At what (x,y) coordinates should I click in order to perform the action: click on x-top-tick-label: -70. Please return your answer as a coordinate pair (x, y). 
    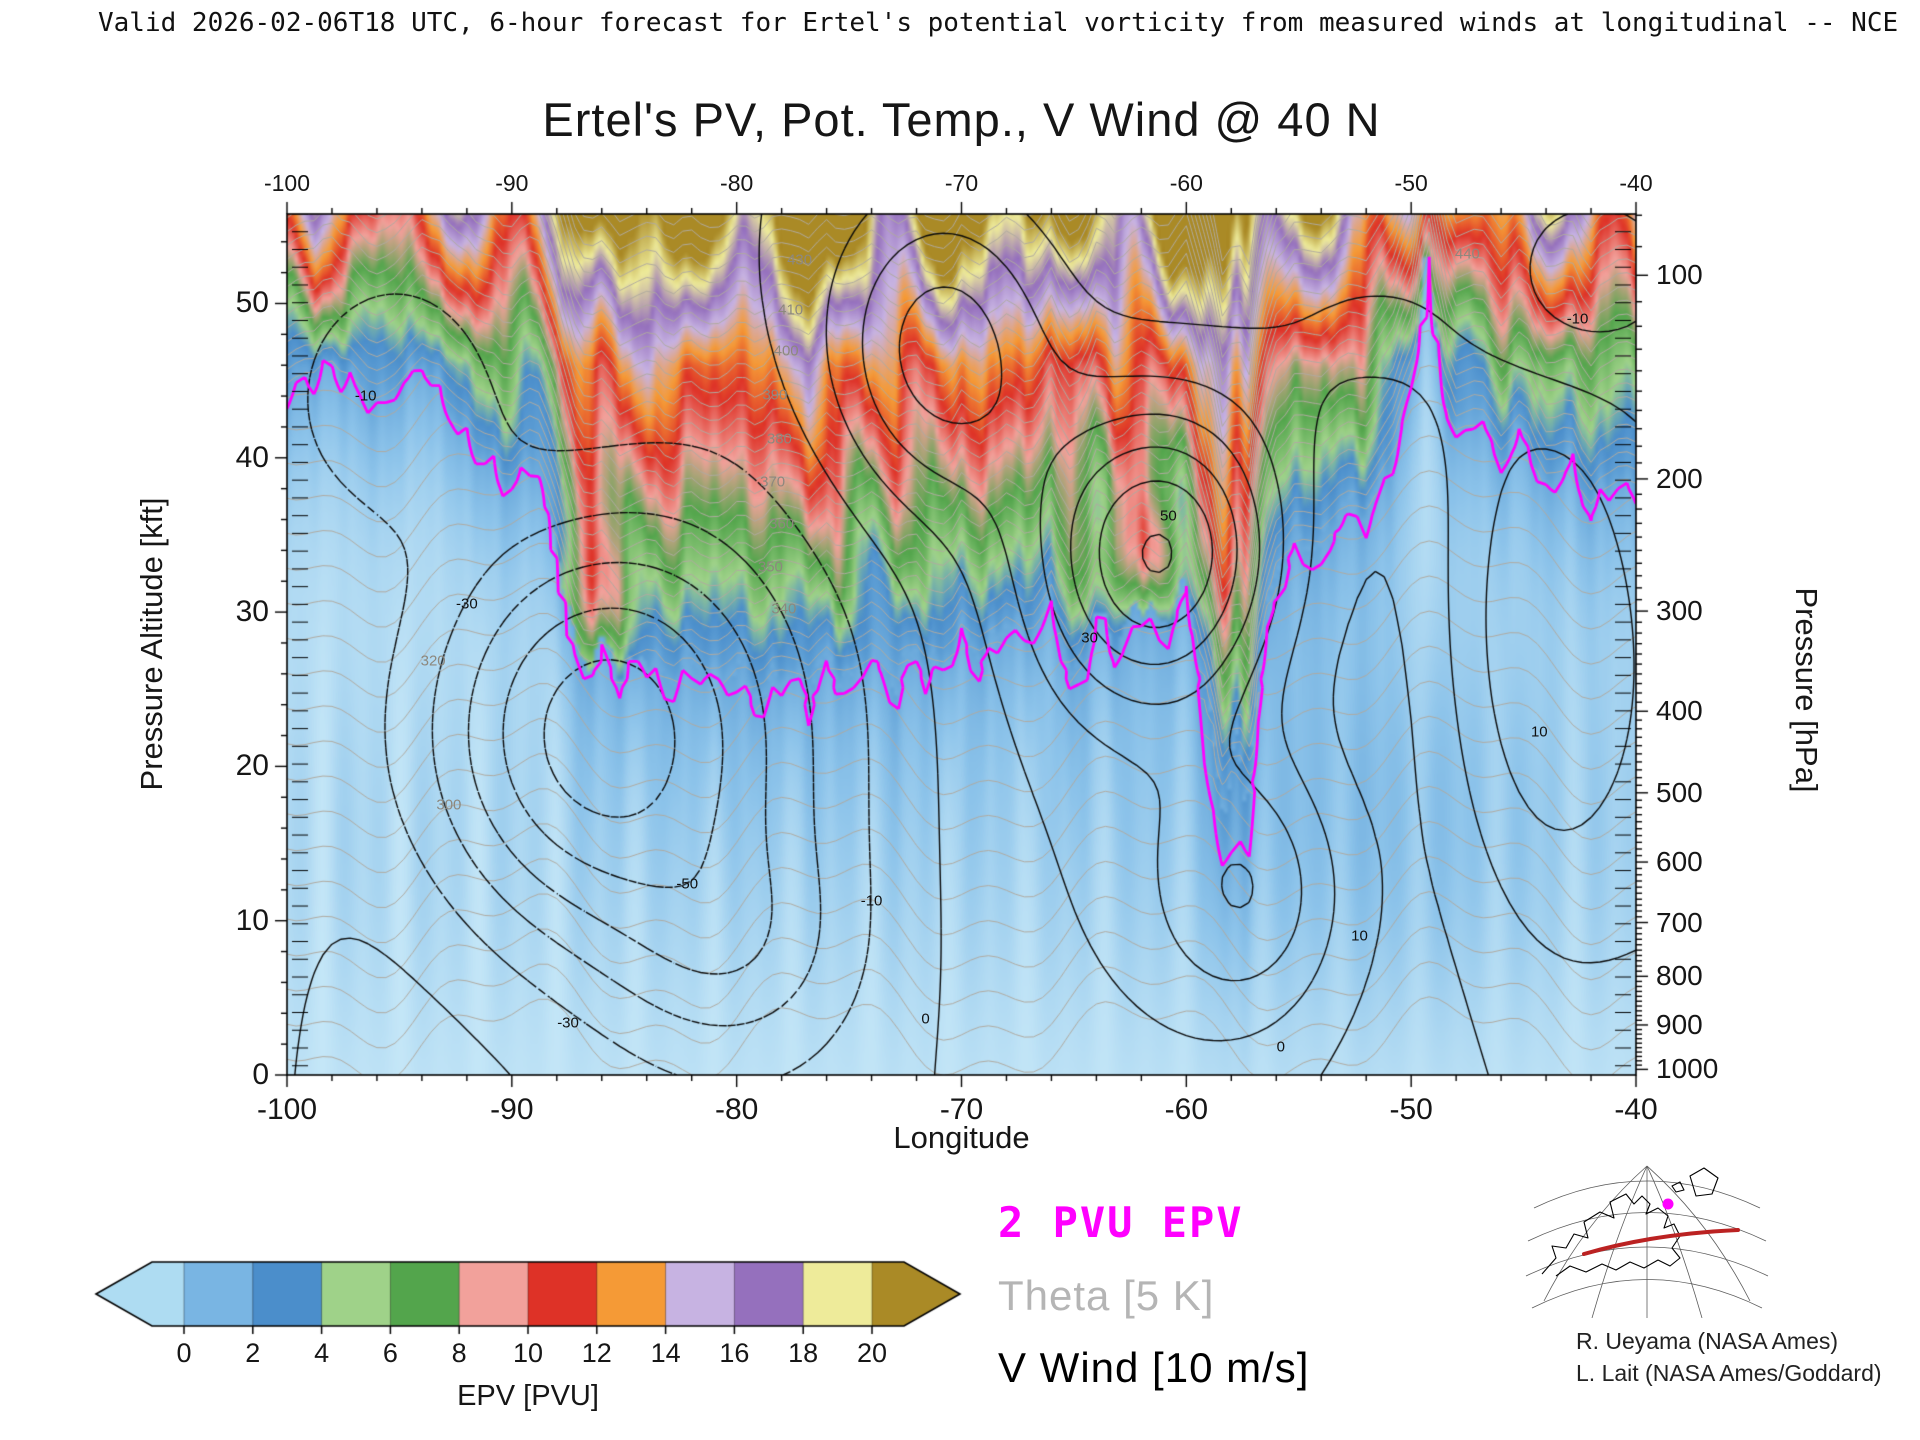
    Looking at the image, I should click on (961, 183).